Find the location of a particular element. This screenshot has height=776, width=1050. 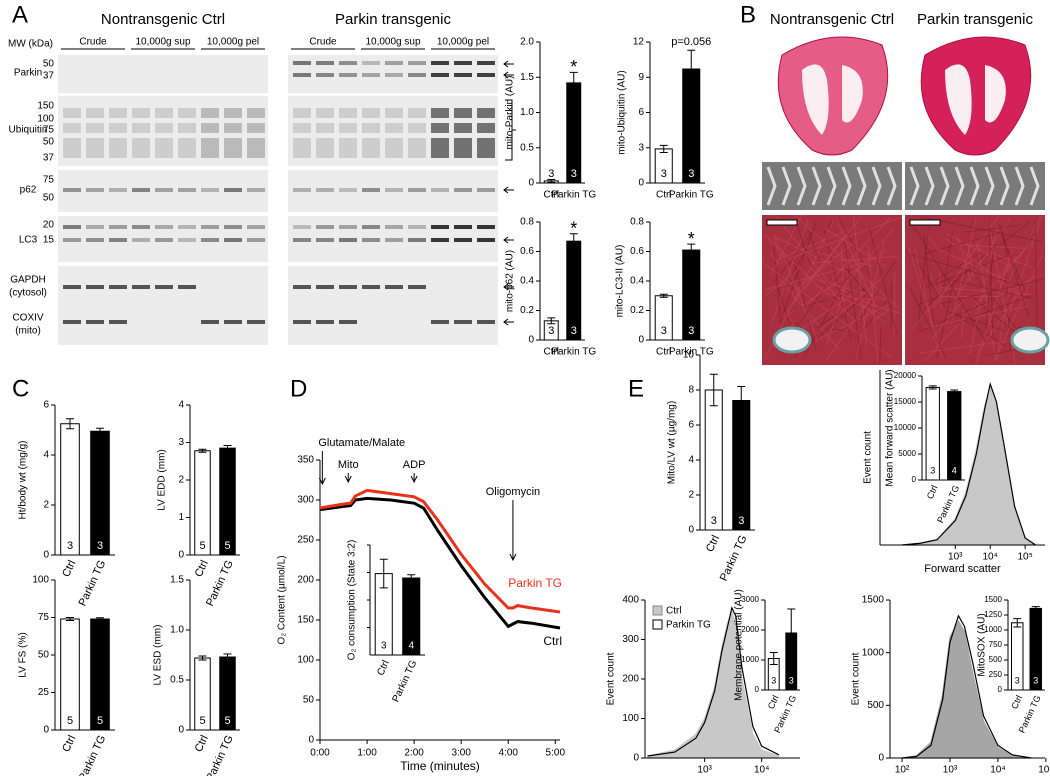

histogram-area is located at coordinates (966, 689).